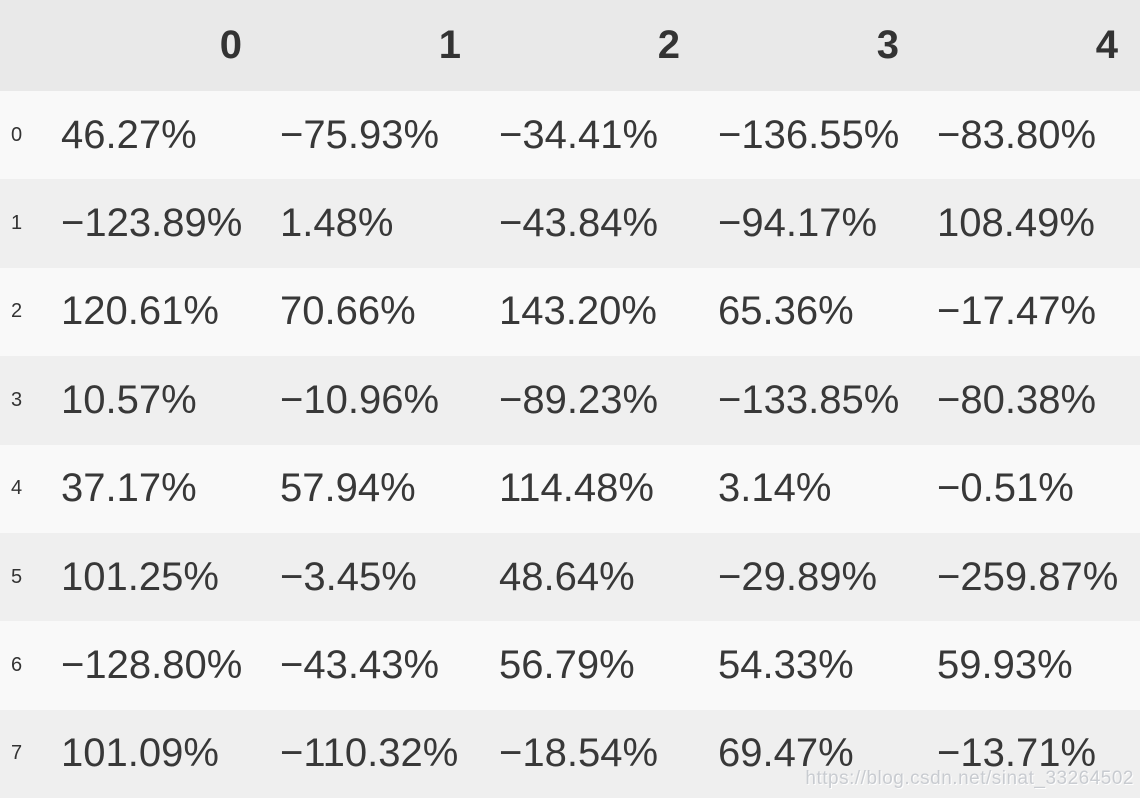  I want to click on table-cell: −123.89%, so click(152, 223).